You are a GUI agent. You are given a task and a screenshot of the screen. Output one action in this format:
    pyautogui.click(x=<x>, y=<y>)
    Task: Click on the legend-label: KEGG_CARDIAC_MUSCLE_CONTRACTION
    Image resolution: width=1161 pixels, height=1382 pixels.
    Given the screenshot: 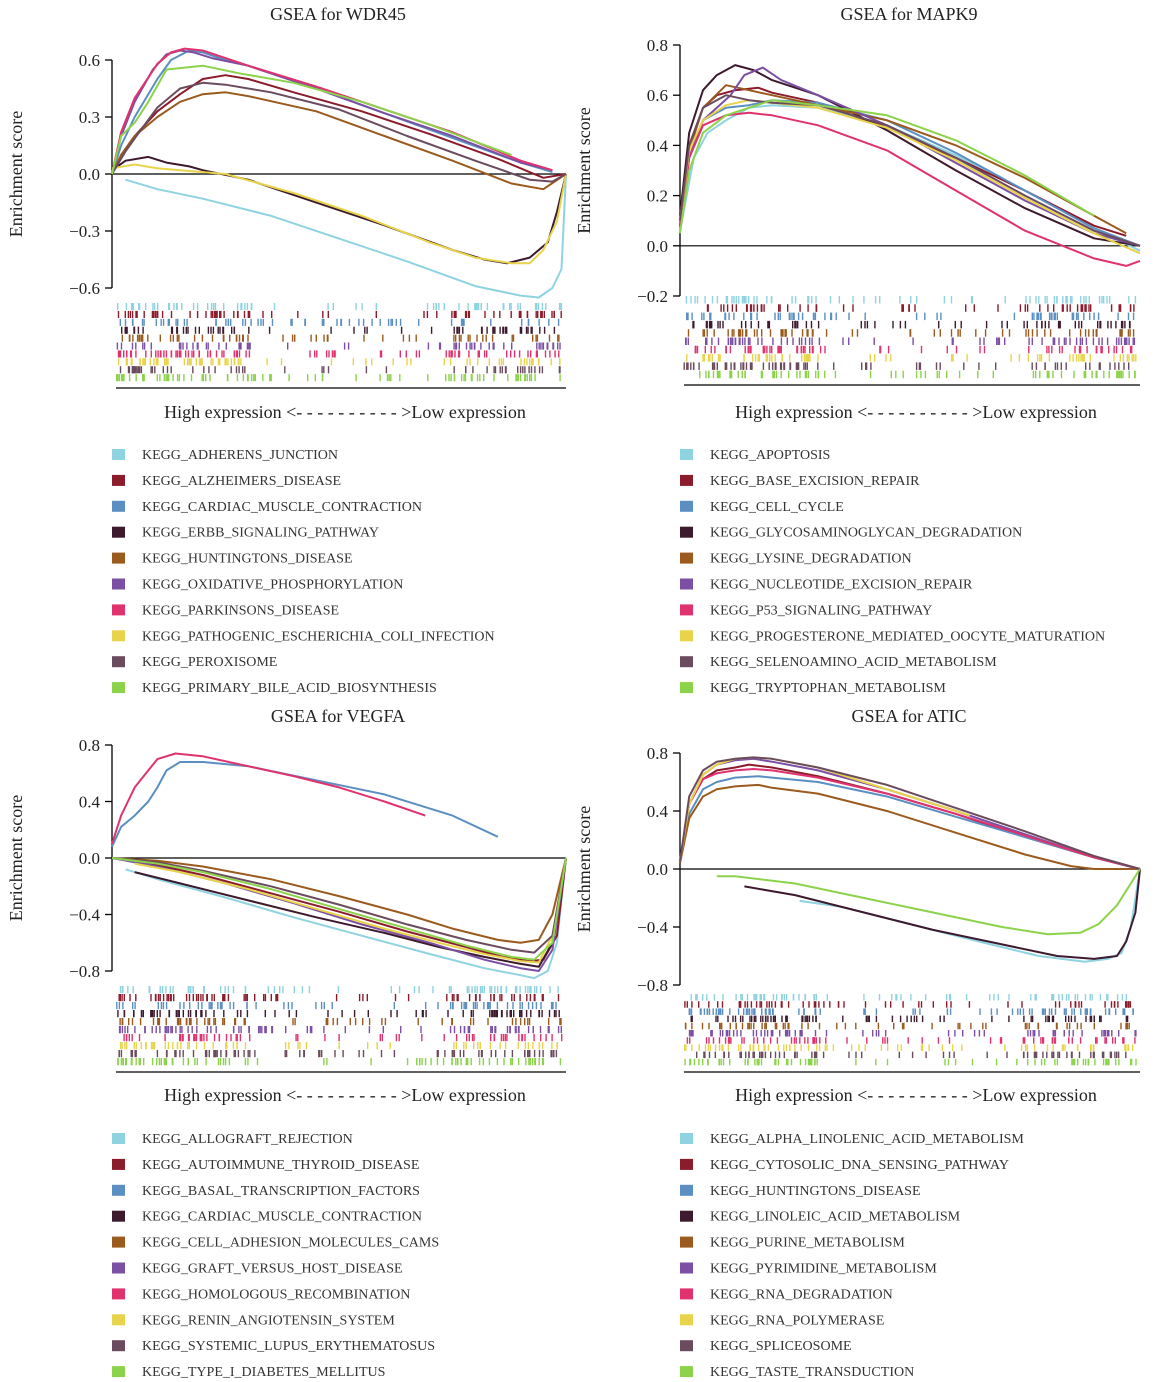 What is the action you would take?
    pyautogui.click(x=282, y=1217)
    